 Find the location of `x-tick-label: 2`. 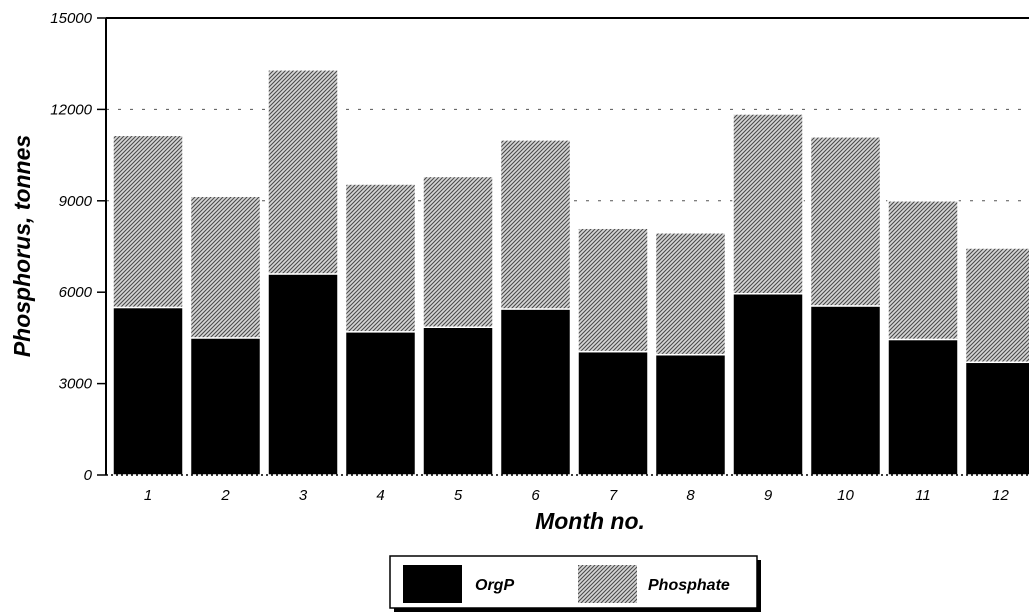

x-tick-label: 2 is located at coordinates (225, 495).